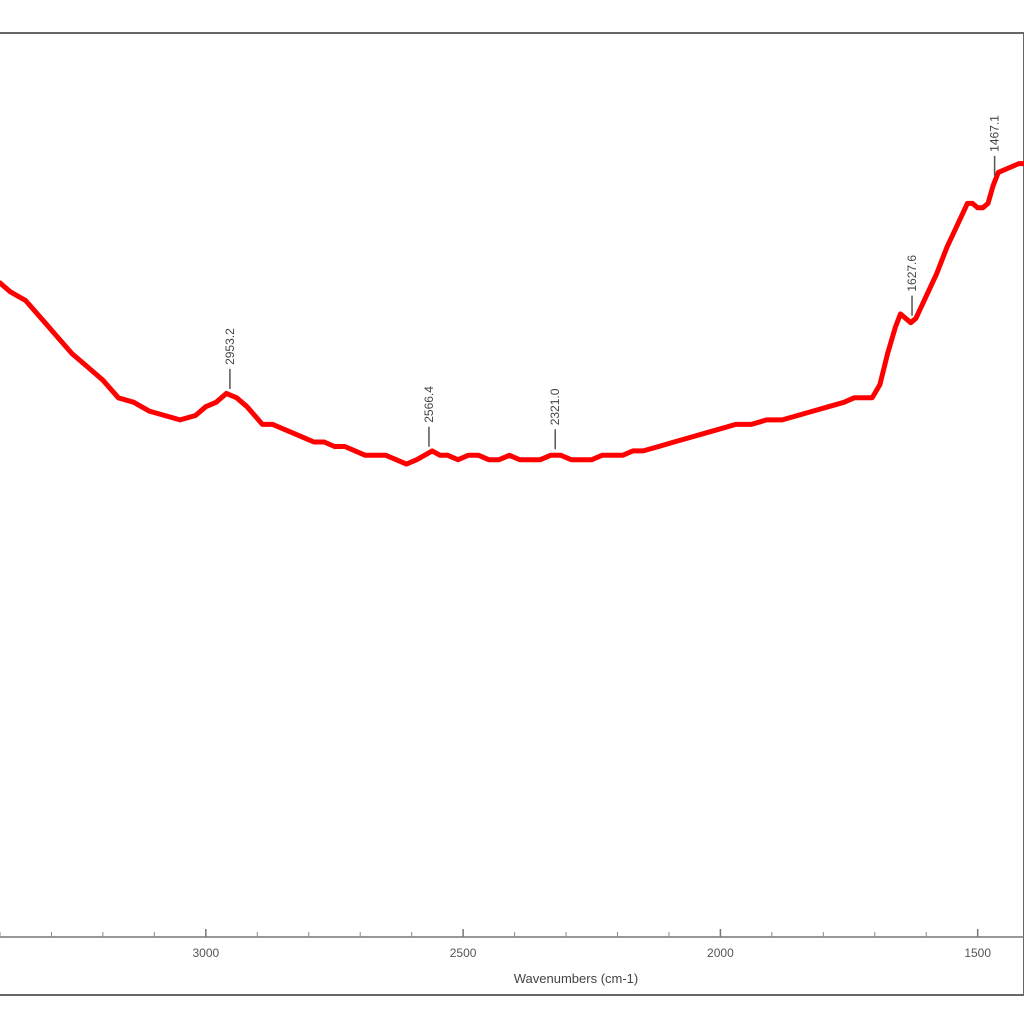 This screenshot has height=1029, width=1024. What do you see at coordinates (463, 953) in the screenshot?
I see `x-tick-label: 2500` at bounding box center [463, 953].